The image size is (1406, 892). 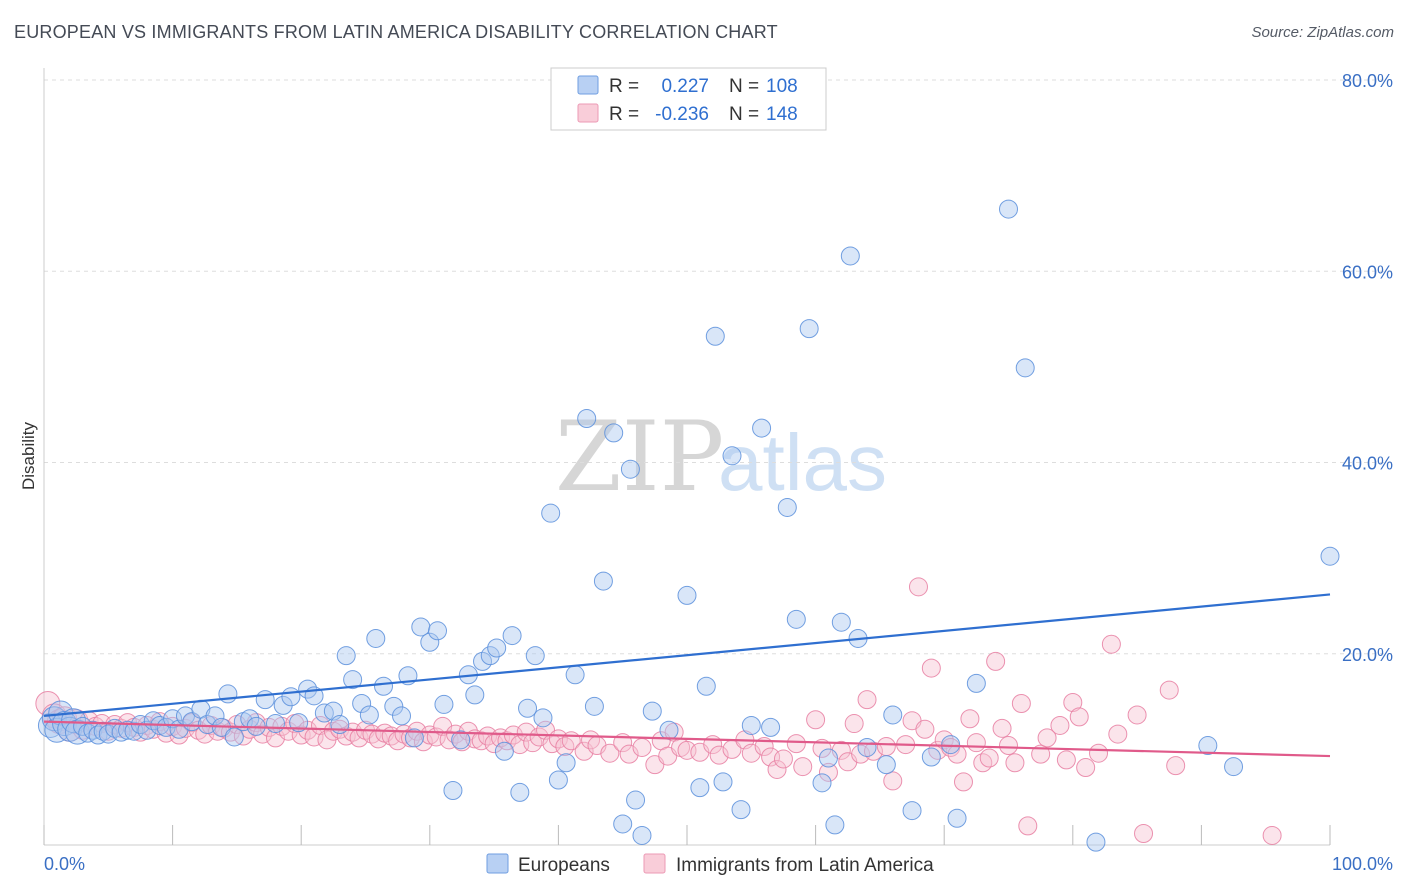 What do you see at coordinates (688, 99) in the screenshot?
I see `stats-legend: R = 0.227 N = 108 R = -0.236 N = 148` at bounding box center [688, 99].